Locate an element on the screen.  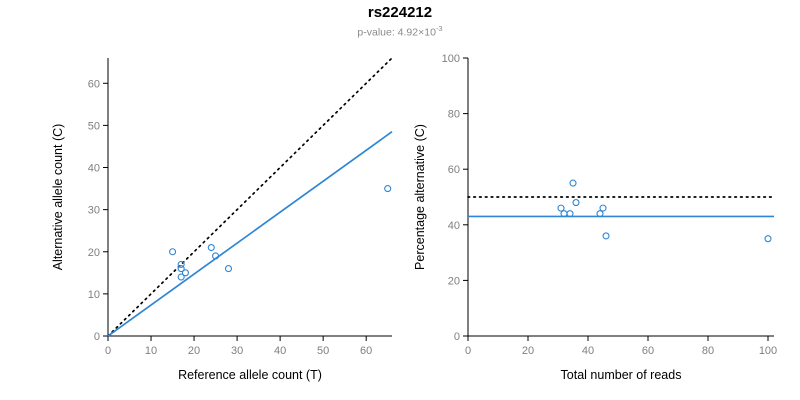
y-tick-label: 10 is located at coordinates (94, 295).